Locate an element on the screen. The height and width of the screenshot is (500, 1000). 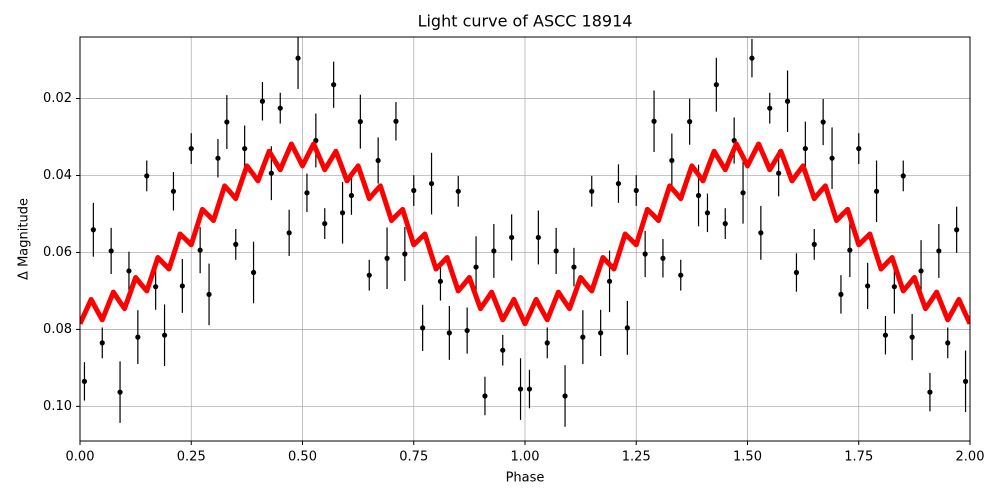
x-tick-label: 0.25 is located at coordinates (191, 457).